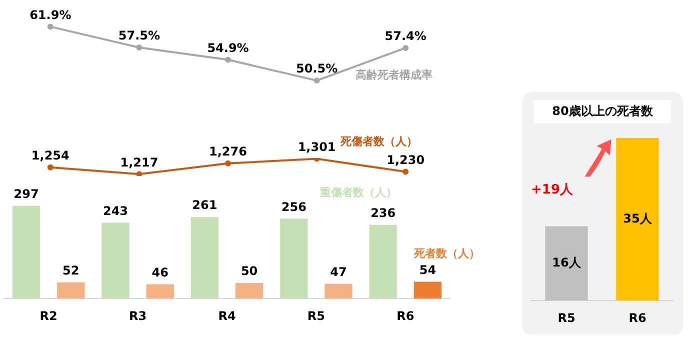 This screenshot has height=349, width=689. Describe the element at coordinates (405, 36) in the screenshot. I see `data-label: 57.4%` at that location.